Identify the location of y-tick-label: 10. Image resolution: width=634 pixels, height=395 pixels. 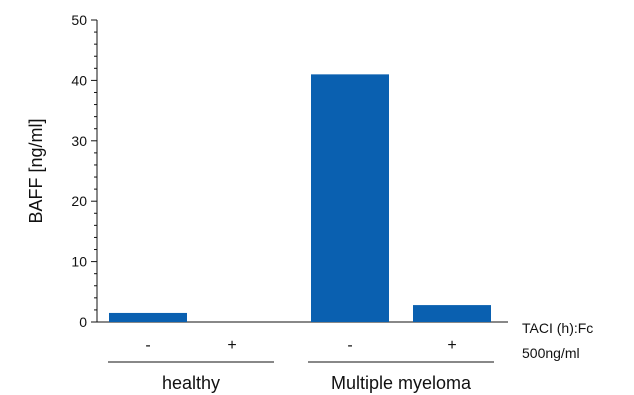
(79, 262).